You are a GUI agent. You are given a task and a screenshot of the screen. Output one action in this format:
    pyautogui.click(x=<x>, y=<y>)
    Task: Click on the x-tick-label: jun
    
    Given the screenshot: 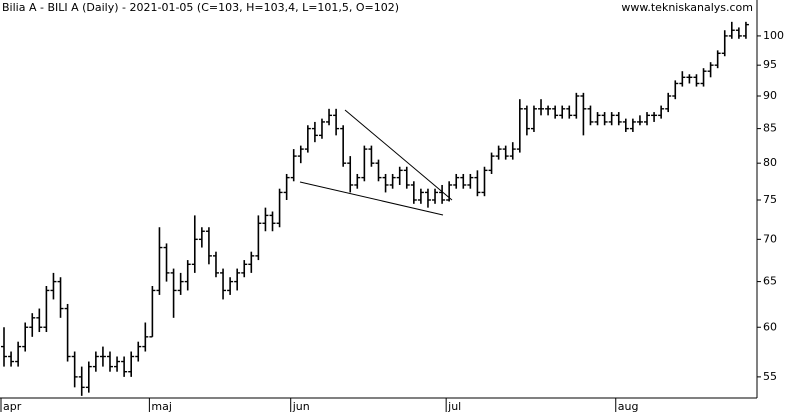 What is the action you would take?
    pyautogui.click(x=301, y=406)
    